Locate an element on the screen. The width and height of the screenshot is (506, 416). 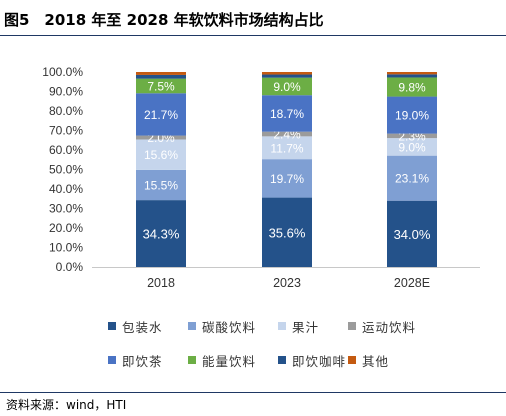
title-divider is located at coordinates (253, 35).